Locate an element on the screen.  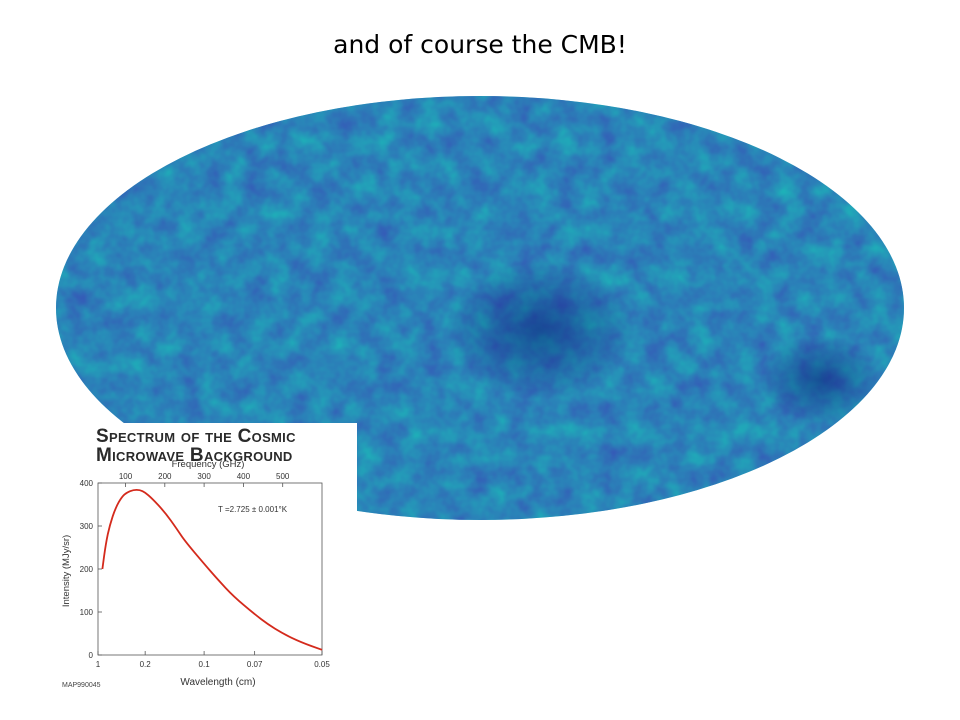
y-tick-label: 400 is located at coordinates (87, 483).